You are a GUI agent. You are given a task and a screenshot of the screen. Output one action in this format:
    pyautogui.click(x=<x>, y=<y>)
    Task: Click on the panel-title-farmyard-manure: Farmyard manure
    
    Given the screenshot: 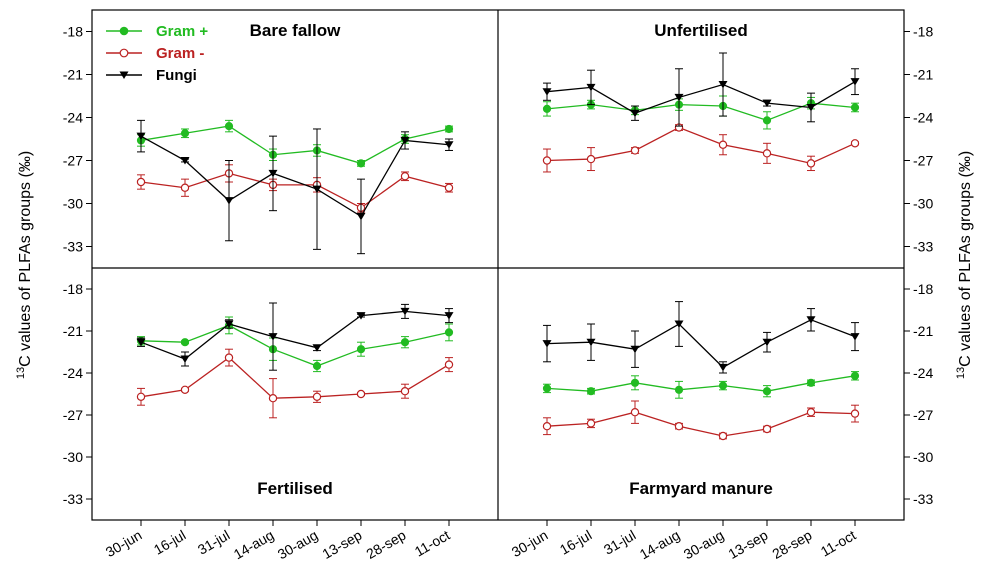 What is the action you would take?
    pyautogui.click(x=701, y=488)
    